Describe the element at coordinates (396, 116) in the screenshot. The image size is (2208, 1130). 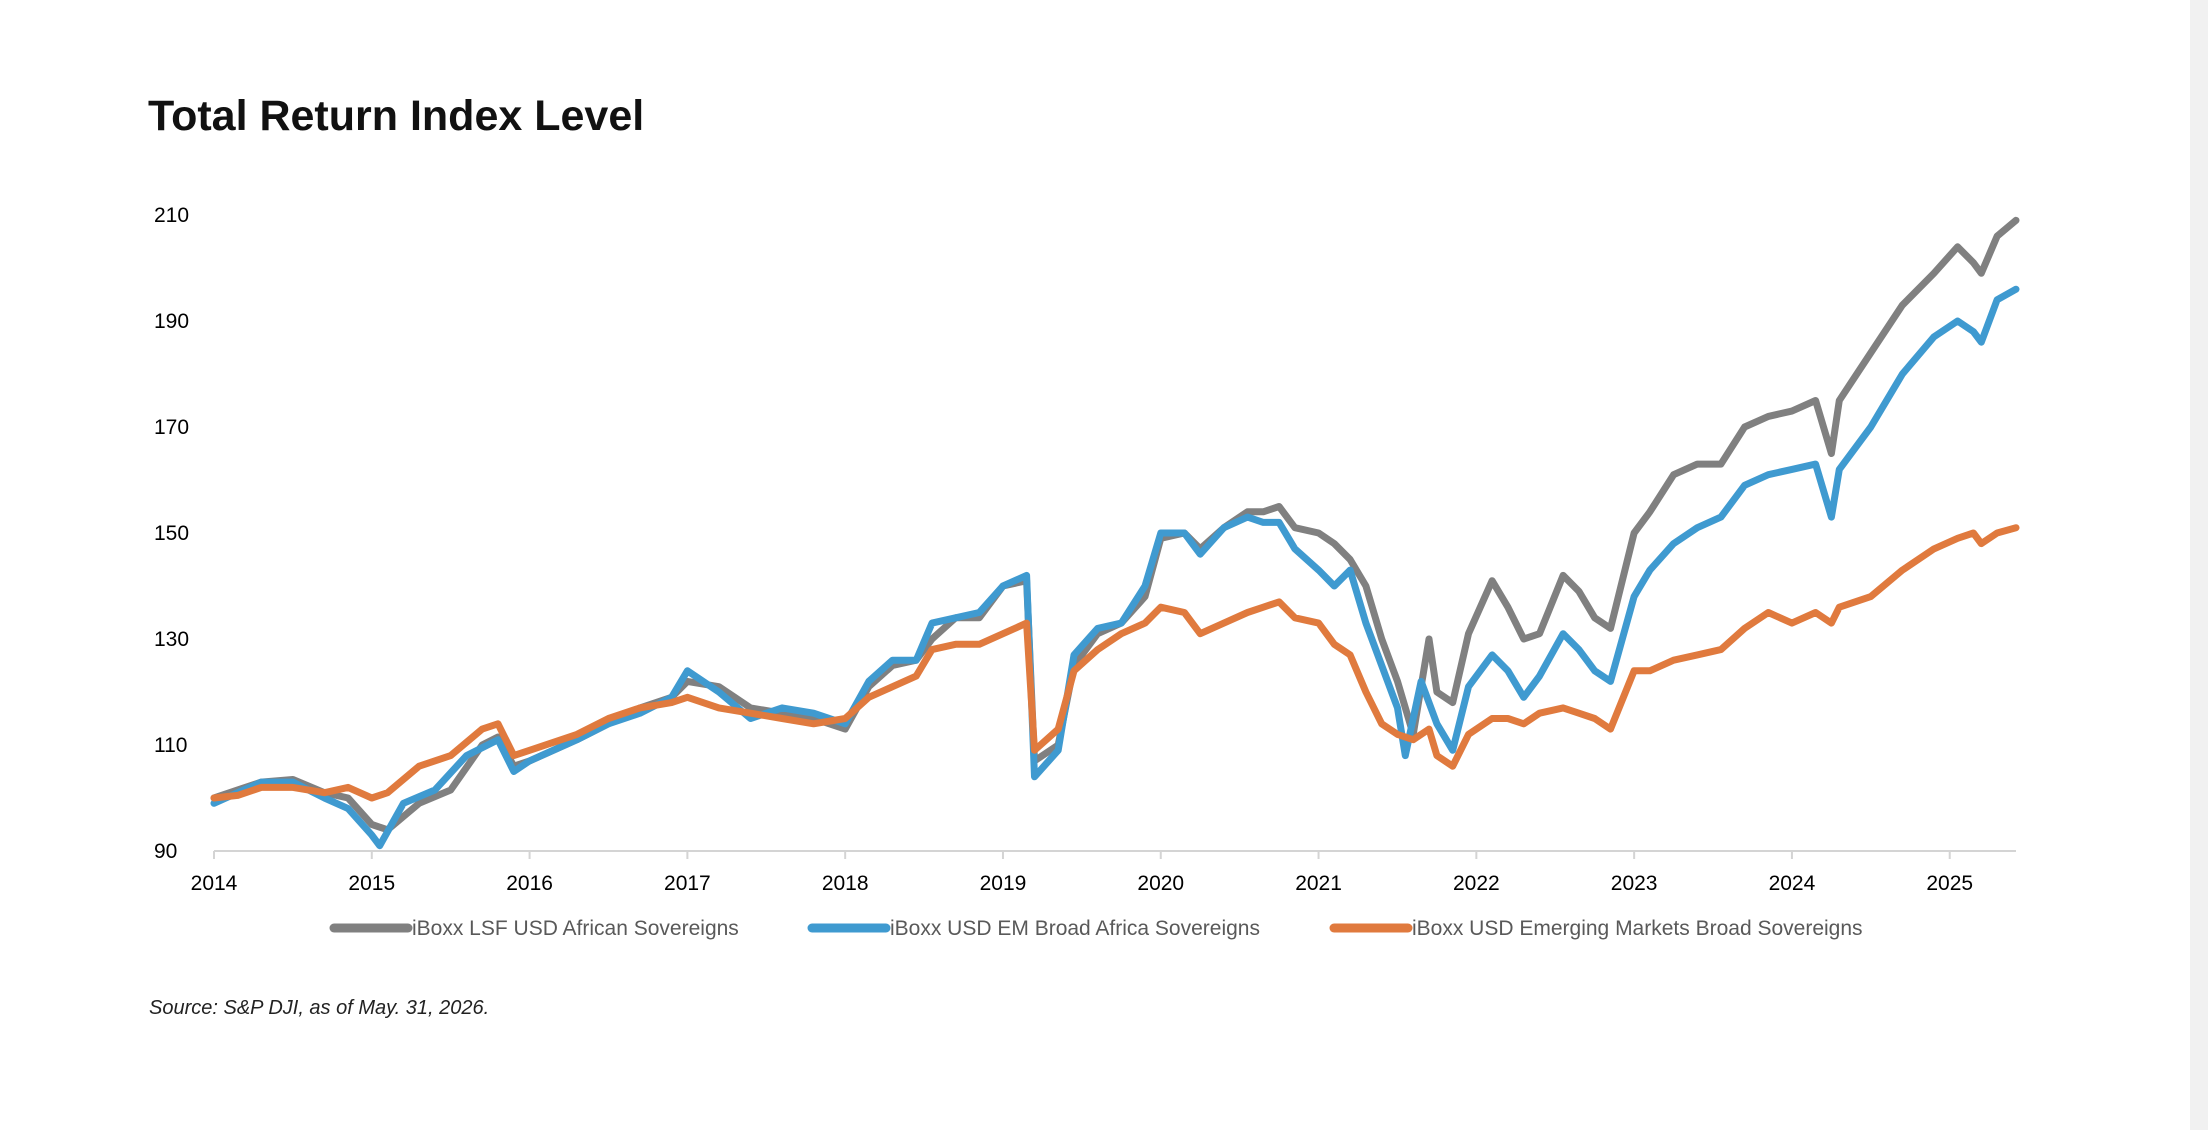
I see `chart-title: Total Return Index Level` at that location.